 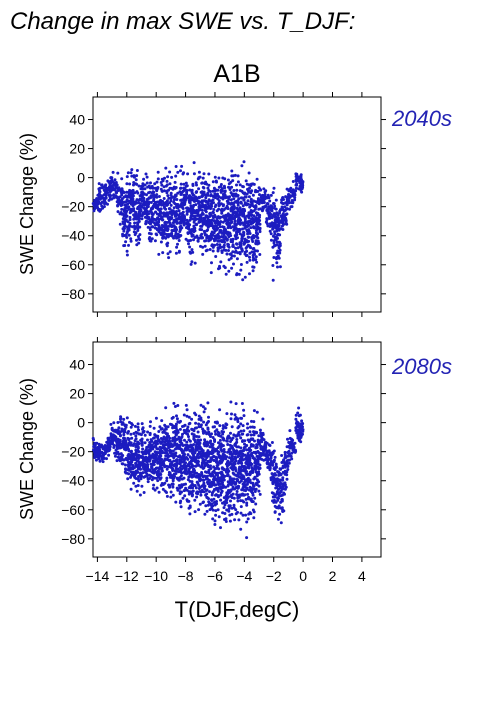 What do you see at coordinates (421, 118) in the screenshot?
I see `panel-label-2040s: 2040s` at bounding box center [421, 118].